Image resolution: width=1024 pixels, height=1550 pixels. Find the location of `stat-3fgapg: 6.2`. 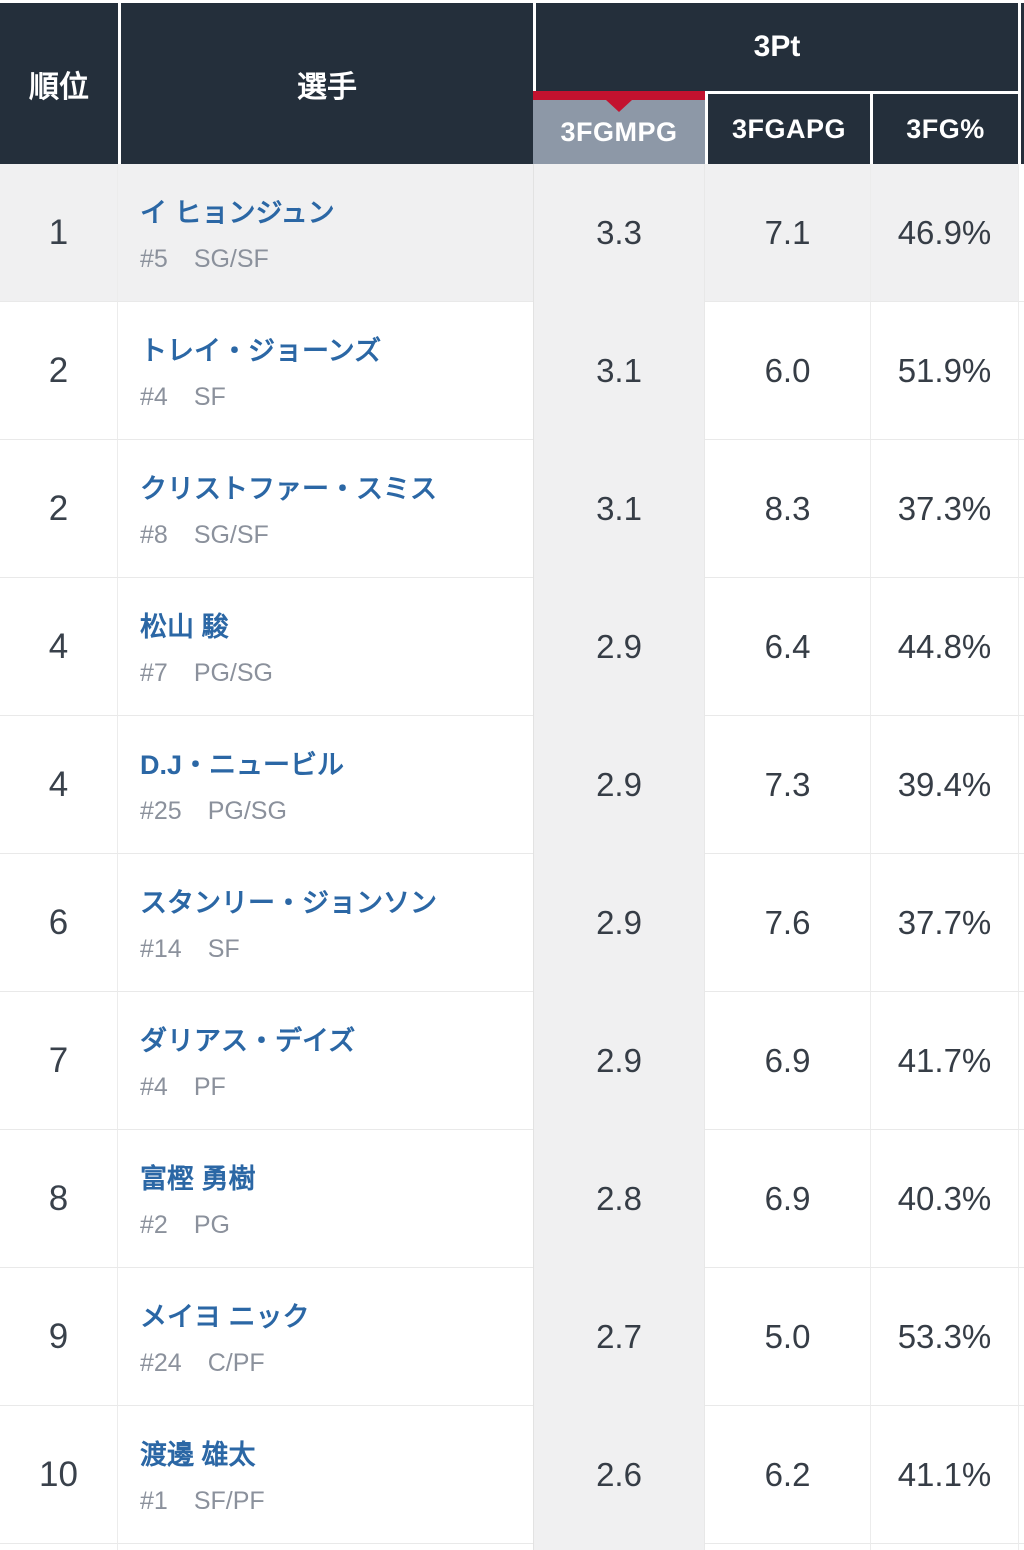

stat-3fgapg: 6.2 is located at coordinates (787, 1475).